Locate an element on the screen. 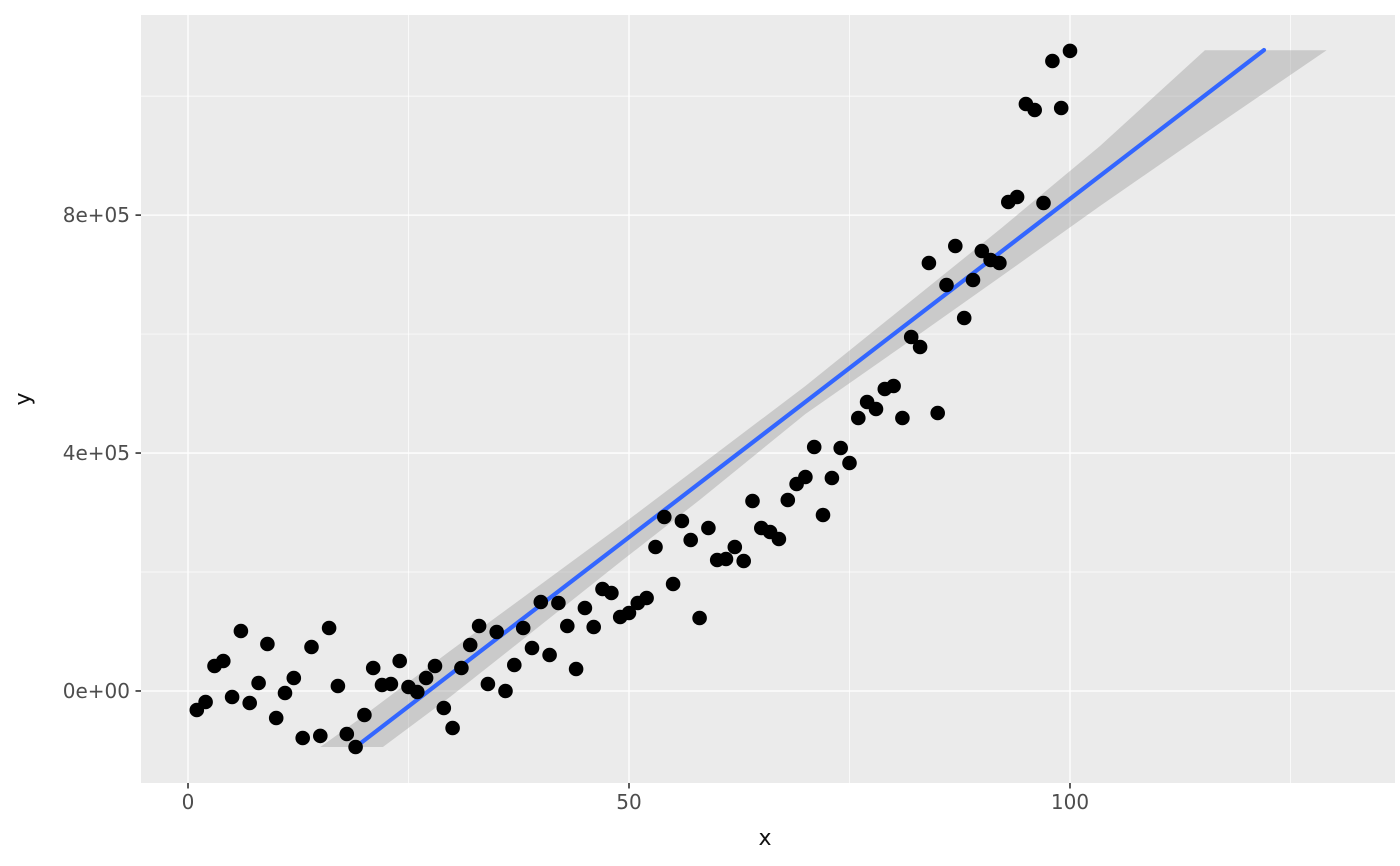 The width and height of the screenshot is (1400, 866). y-axis-title: y is located at coordinates (23, 398).